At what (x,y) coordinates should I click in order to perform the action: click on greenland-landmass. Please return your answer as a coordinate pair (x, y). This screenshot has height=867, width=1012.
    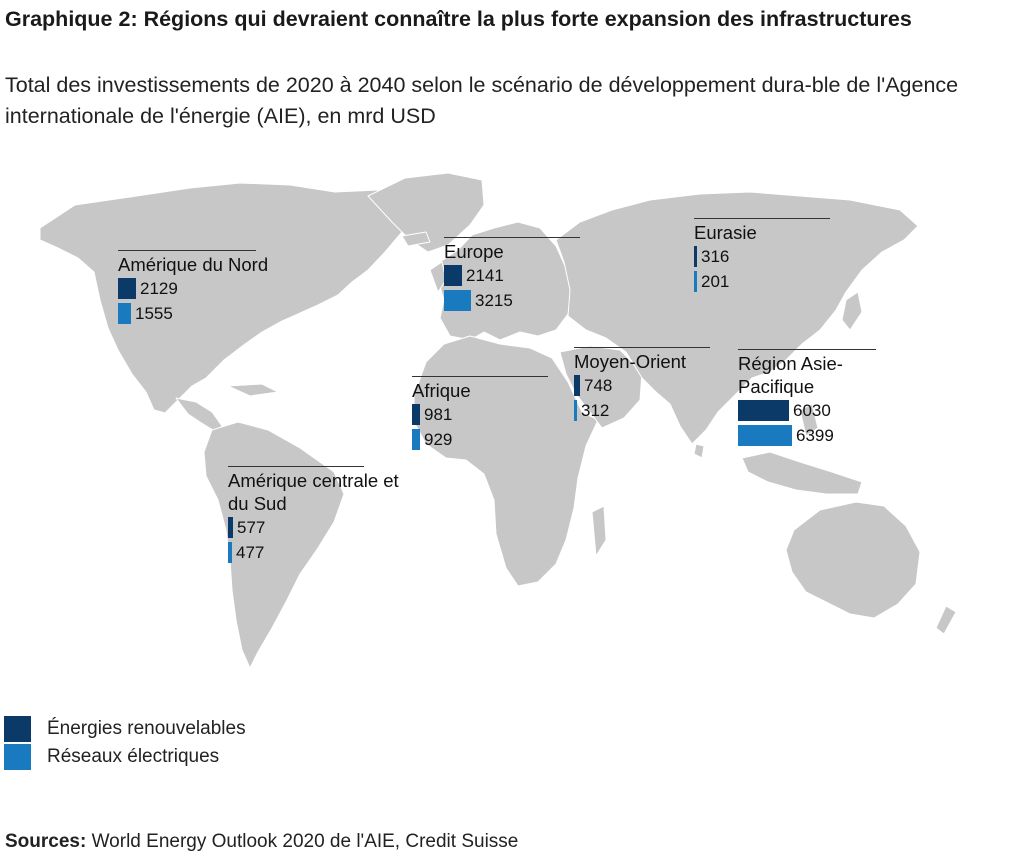
    Looking at the image, I should click on (426, 212).